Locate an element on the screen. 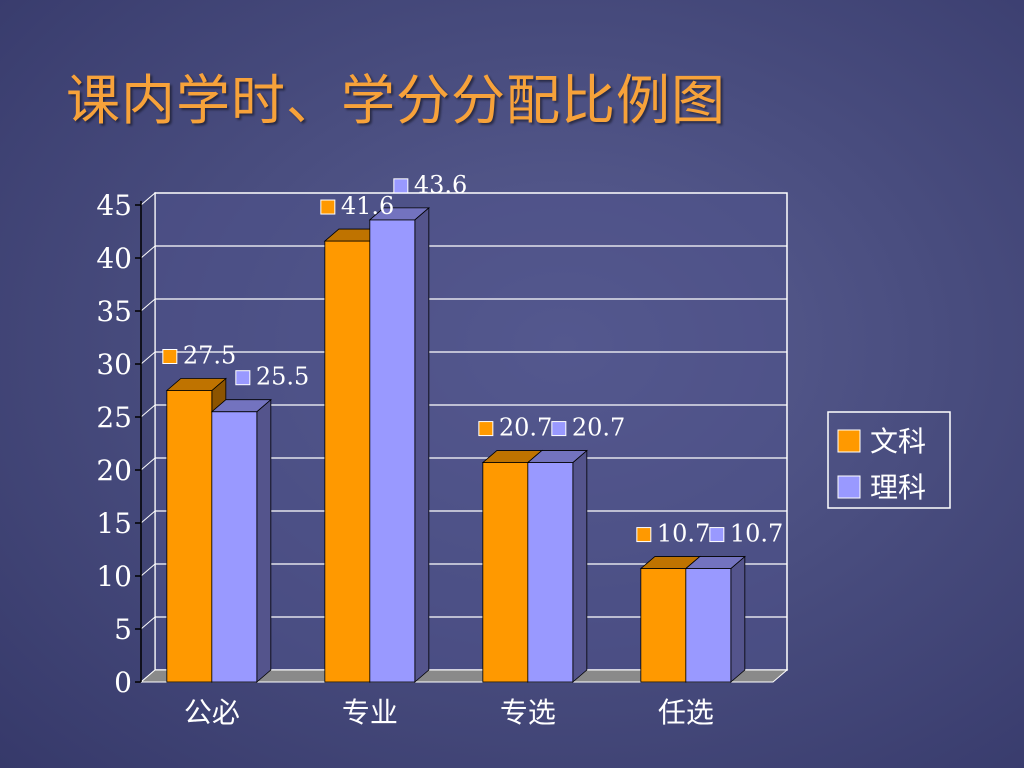 The image size is (1024, 768). data-label: 27.5 is located at coordinates (199, 356).